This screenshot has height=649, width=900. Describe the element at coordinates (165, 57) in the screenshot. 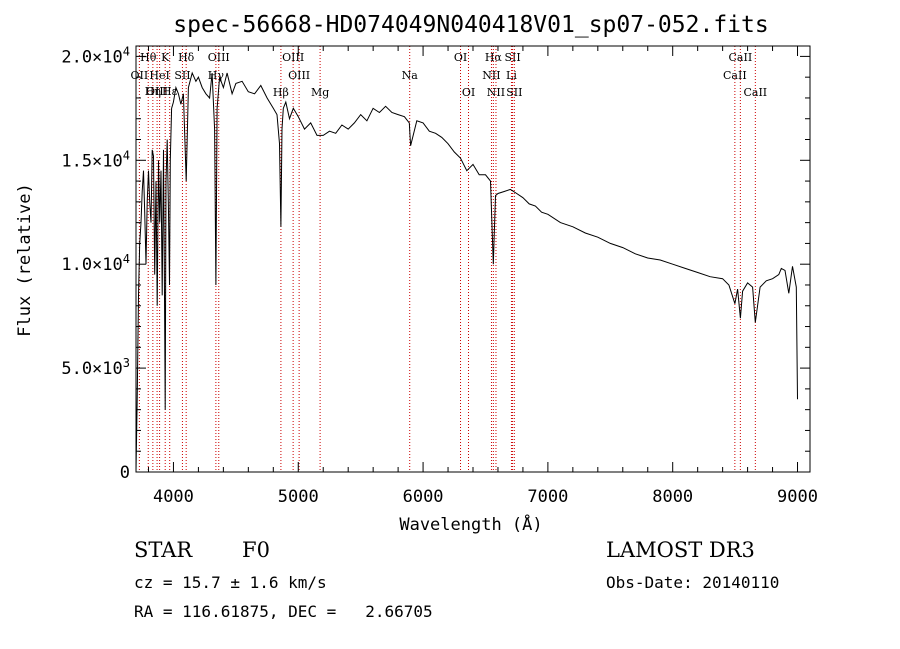

I see `line-marker-label: K` at that location.